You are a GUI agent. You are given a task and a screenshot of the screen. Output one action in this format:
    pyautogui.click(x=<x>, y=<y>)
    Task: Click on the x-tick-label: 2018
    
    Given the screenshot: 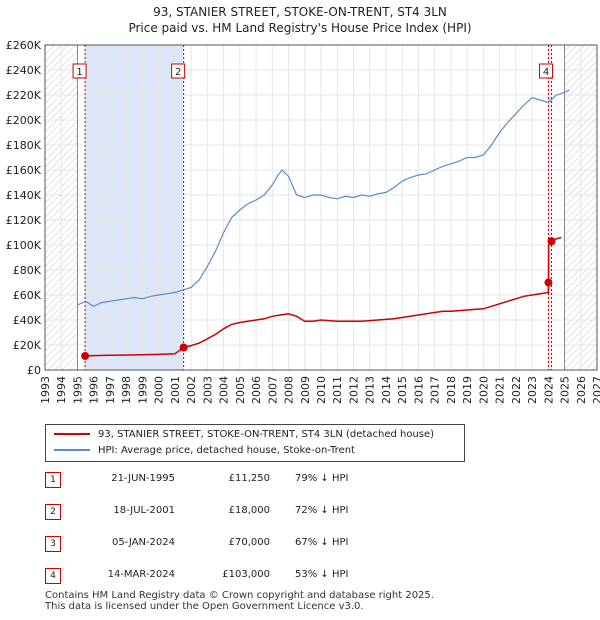 What is the action you would take?
    pyautogui.click(x=451, y=390)
    